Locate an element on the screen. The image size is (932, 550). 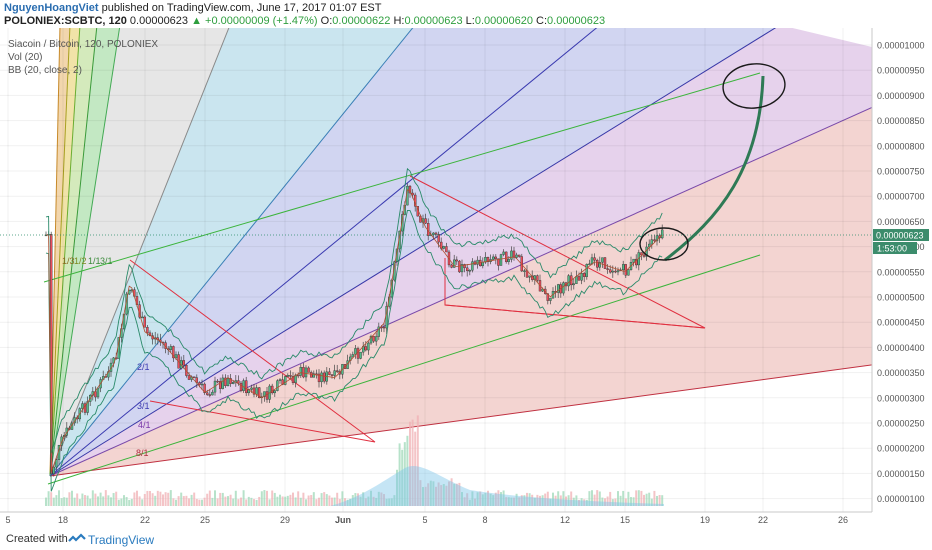
price-tag-box is located at coordinates (901, 235).